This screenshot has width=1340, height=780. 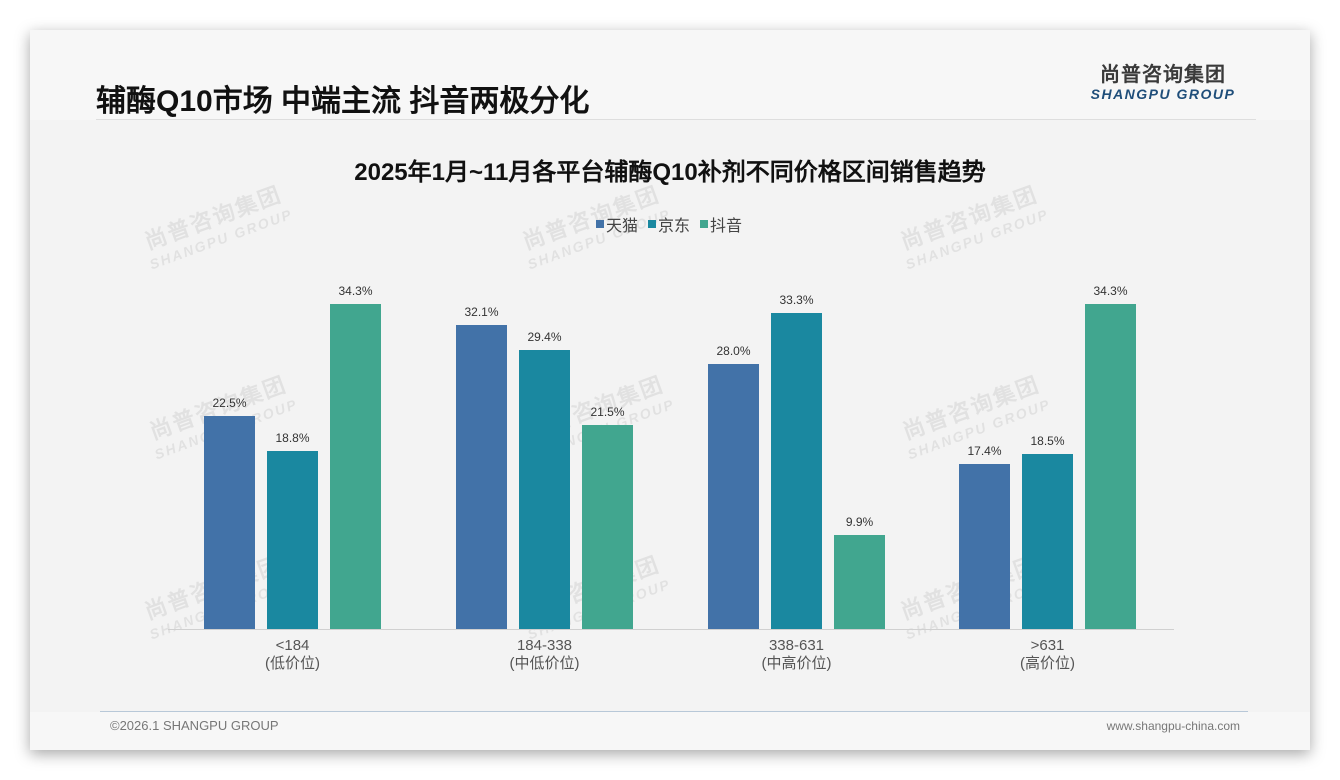 What do you see at coordinates (343, 101) in the screenshot?
I see `page-title: 辅酶Q10市场 中端主流 抖音两极分化` at bounding box center [343, 101].